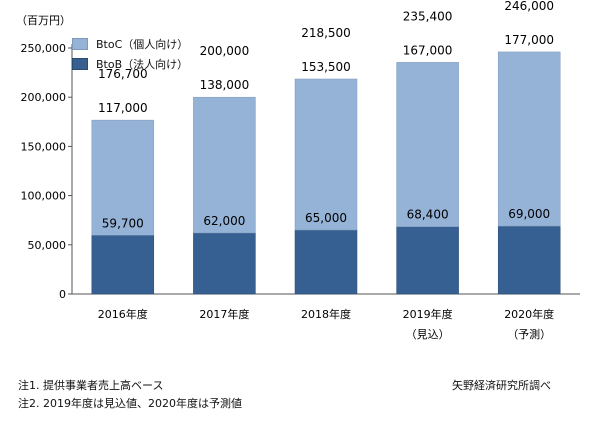 This screenshot has height=424, width=600. Describe the element at coordinates (123, 223) in the screenshot. I see `value-label-btob: 59,700` at that location.